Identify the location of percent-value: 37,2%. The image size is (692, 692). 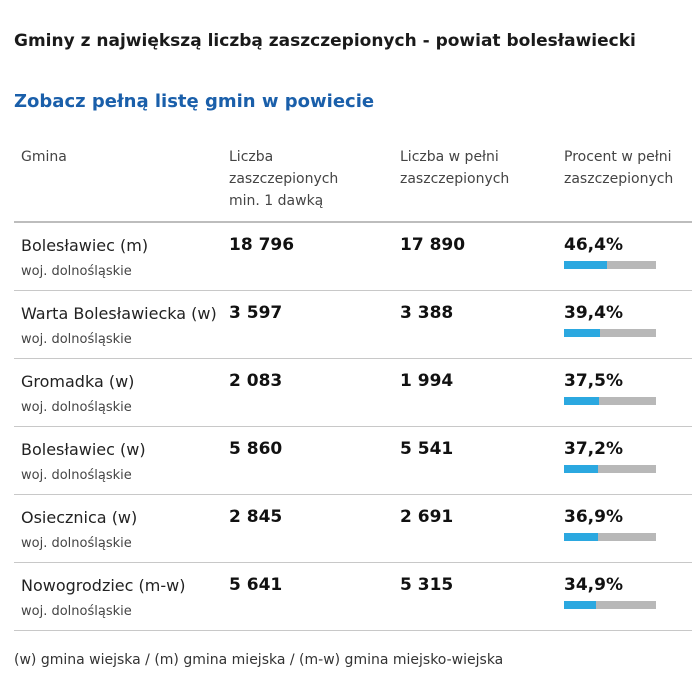
(593, 449).